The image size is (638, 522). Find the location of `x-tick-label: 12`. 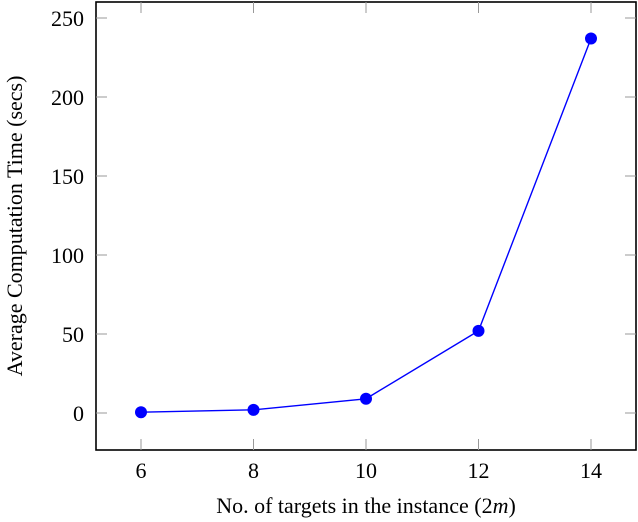

x-tick-label: 12 is located at coordinates (479, 470).